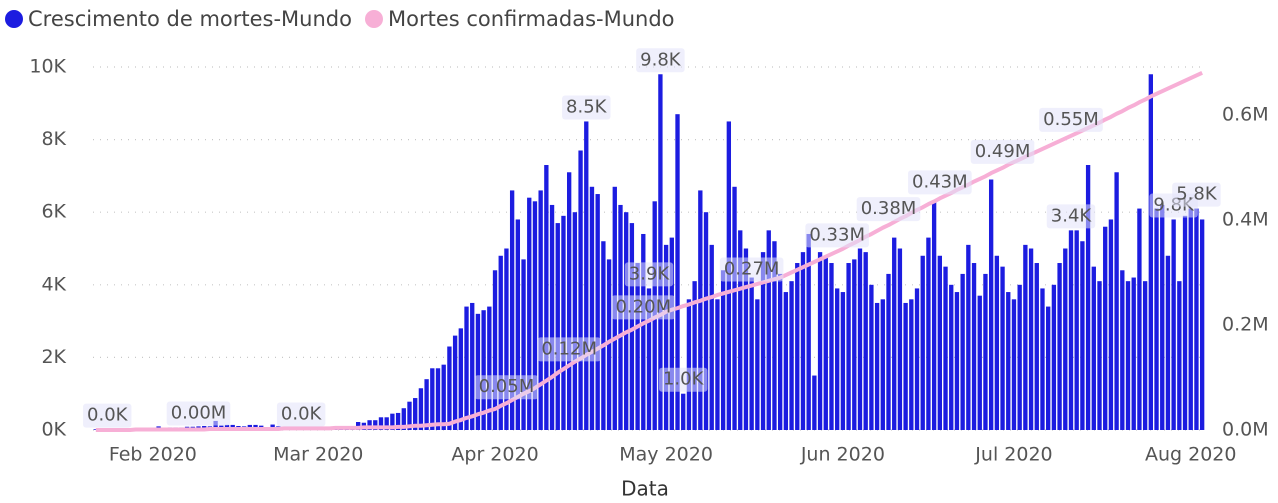 The image size is (1278, 503). I want to click on data-label: 0.0K, so click(108, 415).